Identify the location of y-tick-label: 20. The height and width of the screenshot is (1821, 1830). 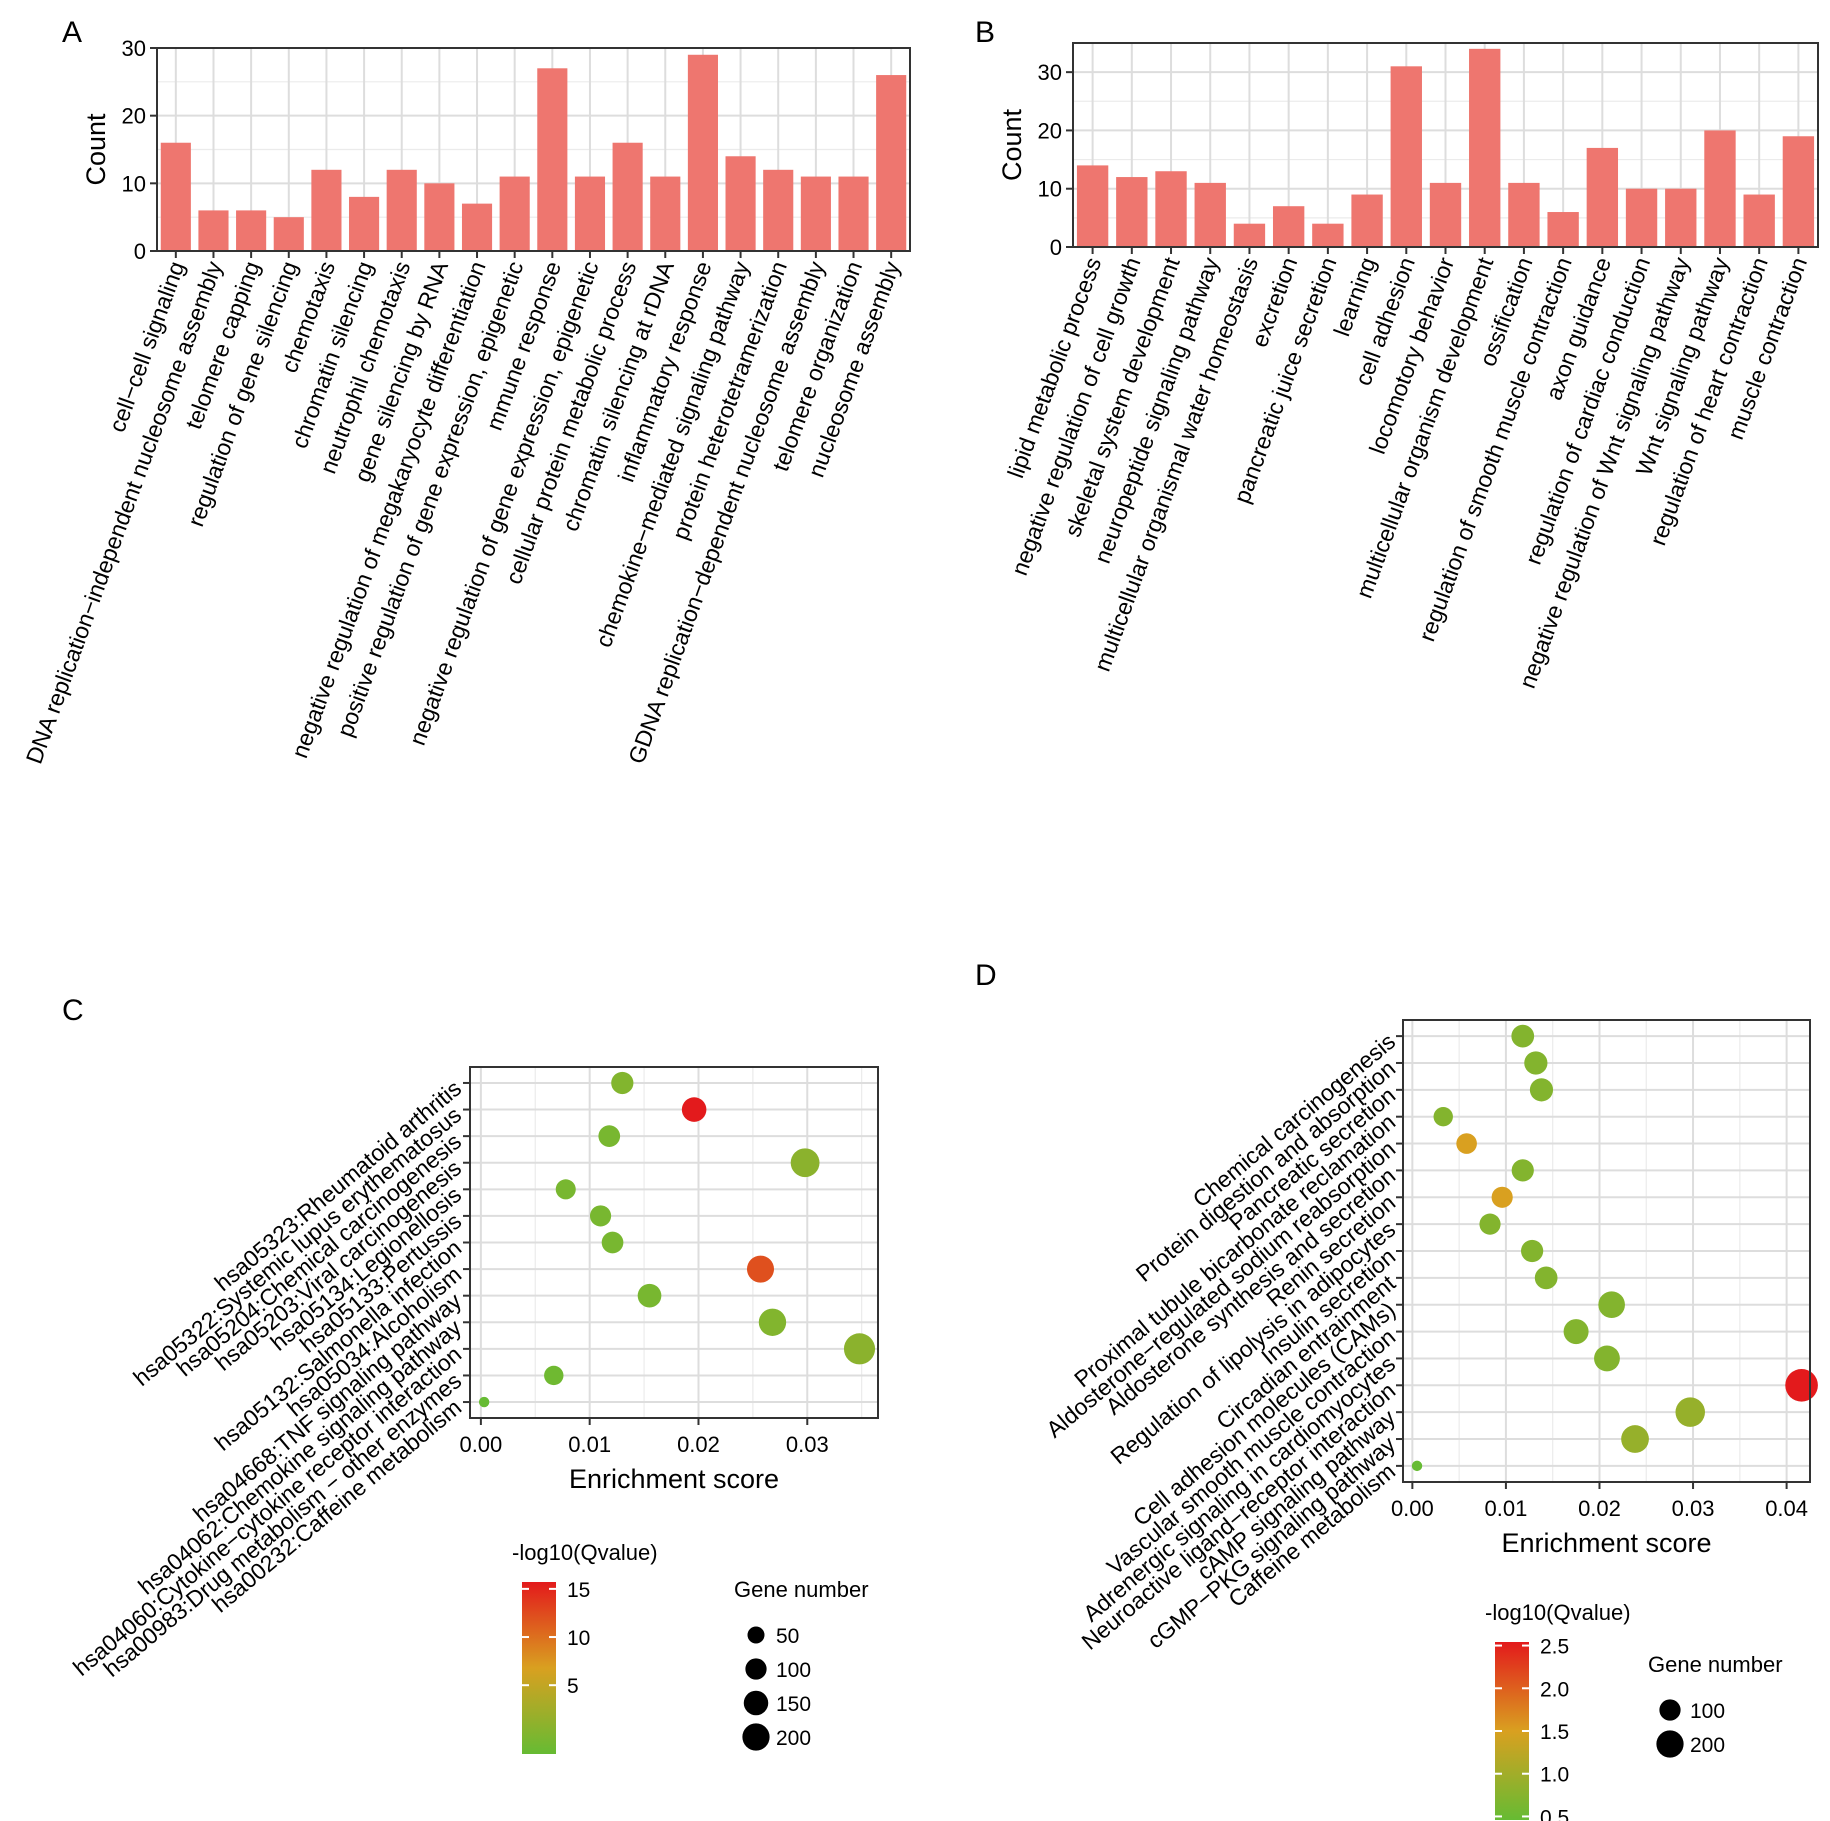
(134, 116).